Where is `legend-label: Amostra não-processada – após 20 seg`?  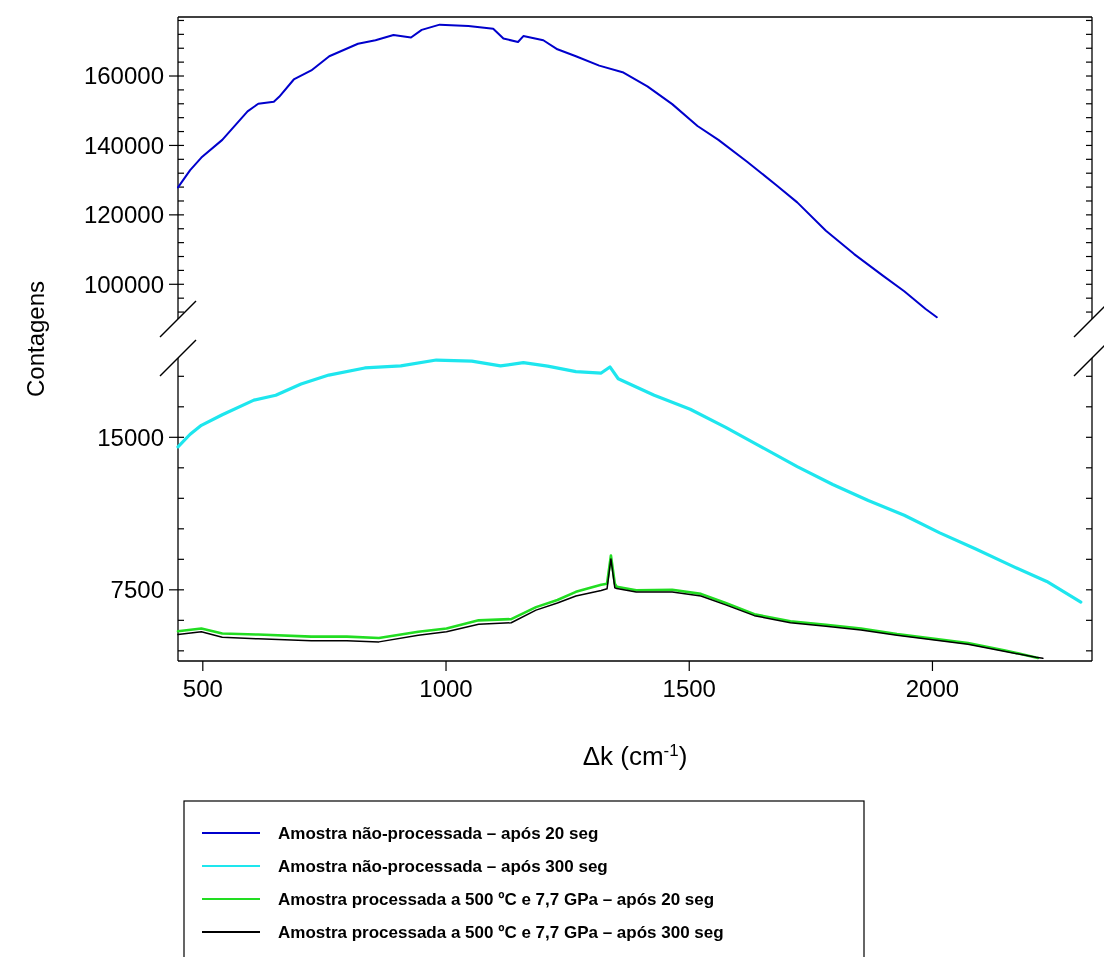 legend-label: Amostra não-processada – após 20 seg is located at coordinates (438, 833).